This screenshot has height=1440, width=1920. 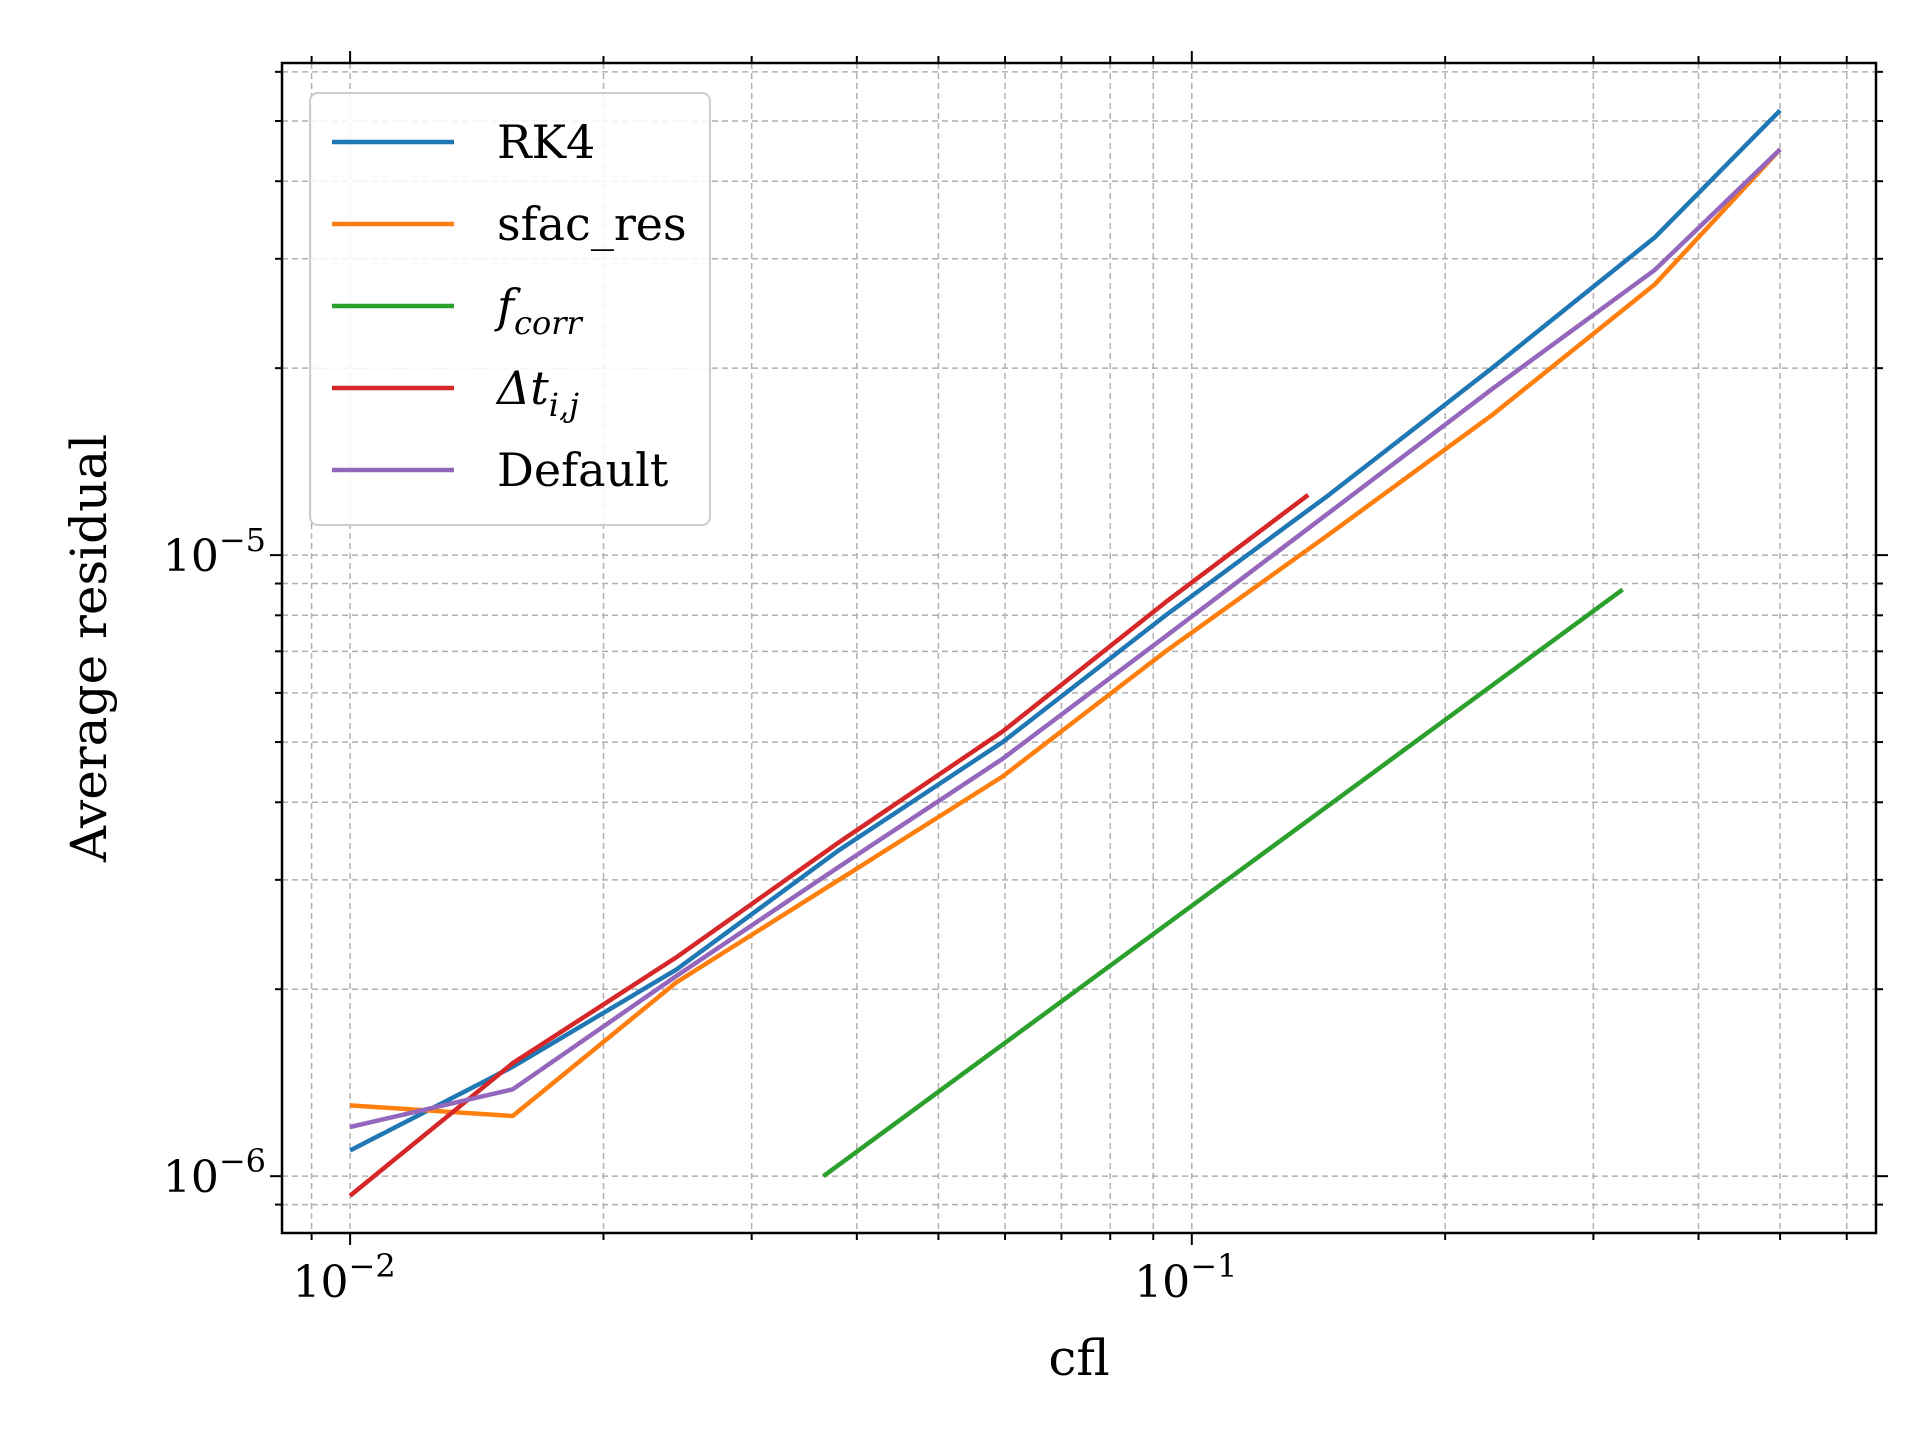 I want to click on legend-box, so click(x=510, y=309).